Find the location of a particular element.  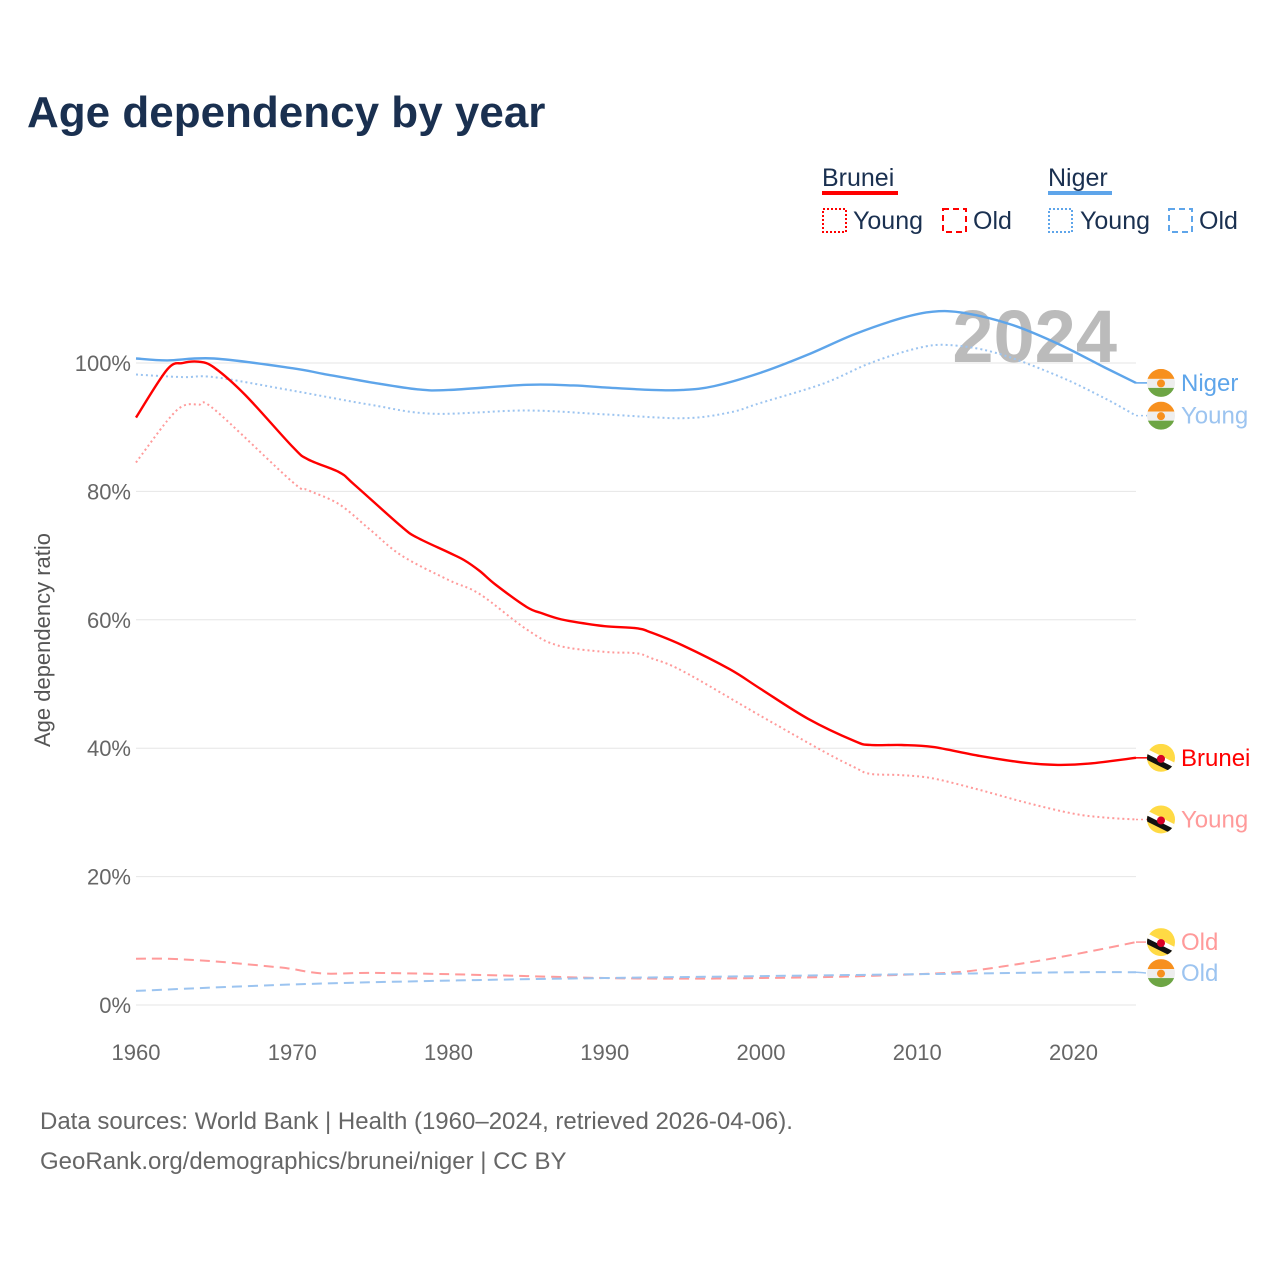

end-label-brunei-old: Old is located at coordinates (1199, 942).